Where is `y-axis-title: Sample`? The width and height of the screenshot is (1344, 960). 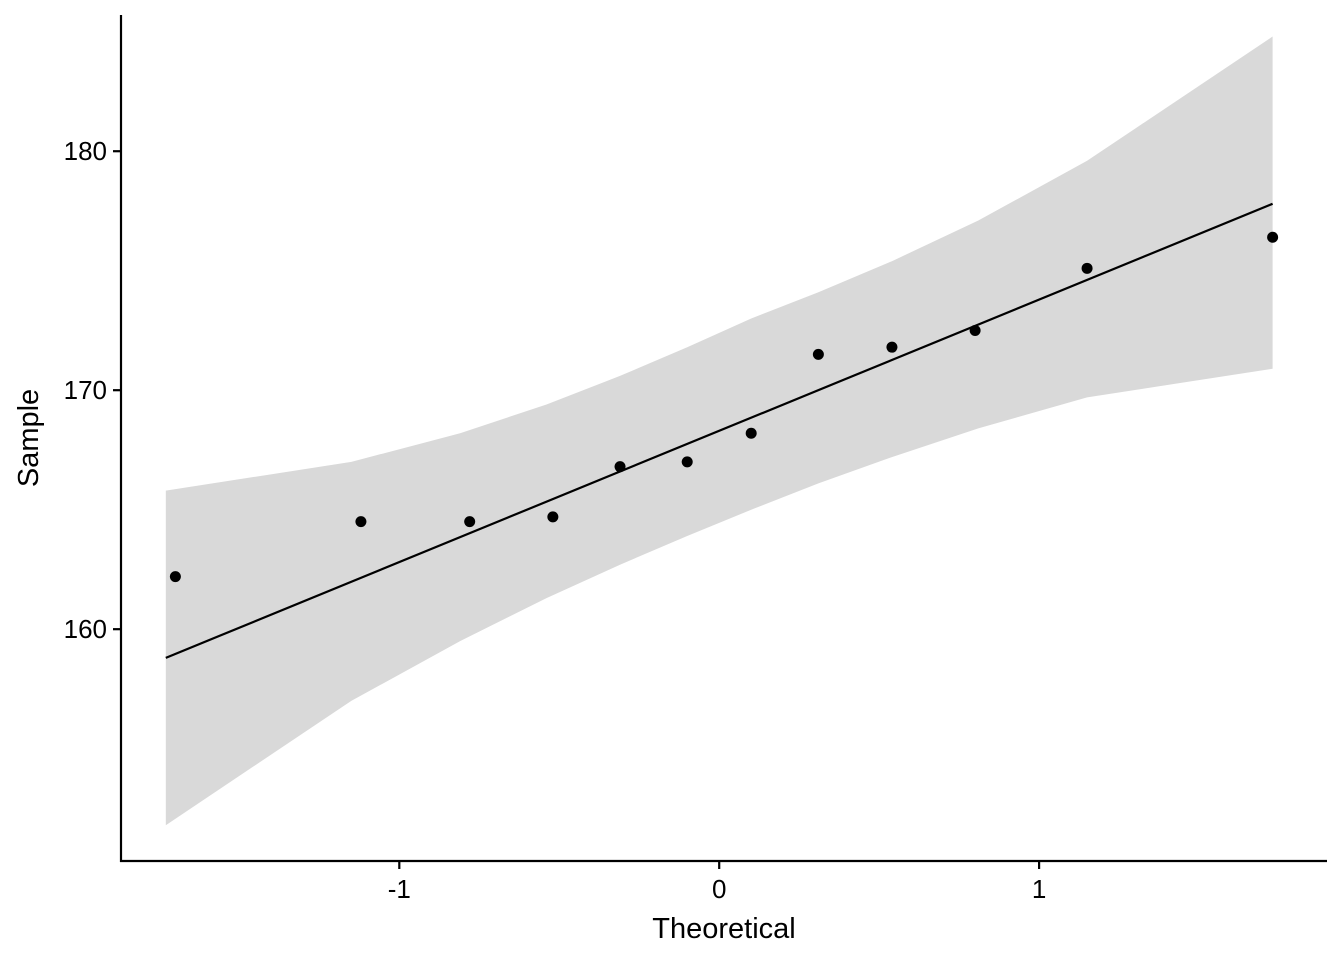 y-axis-title: Sample is located at coordinates (29, 438).